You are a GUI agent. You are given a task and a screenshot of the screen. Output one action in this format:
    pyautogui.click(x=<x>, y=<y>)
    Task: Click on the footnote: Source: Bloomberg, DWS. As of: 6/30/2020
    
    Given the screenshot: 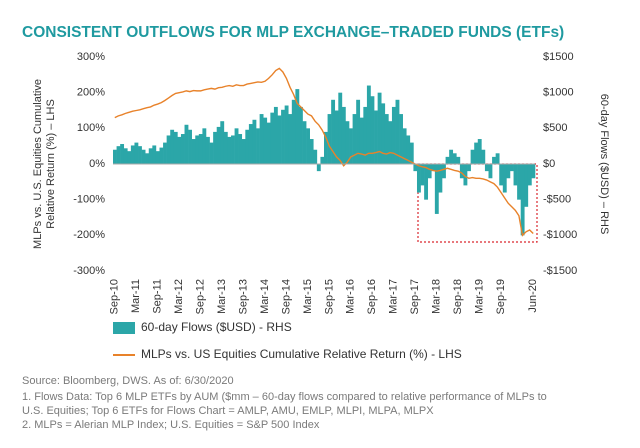 What is the action you would take?
    pyautogui.click(x=128, y=381)
    